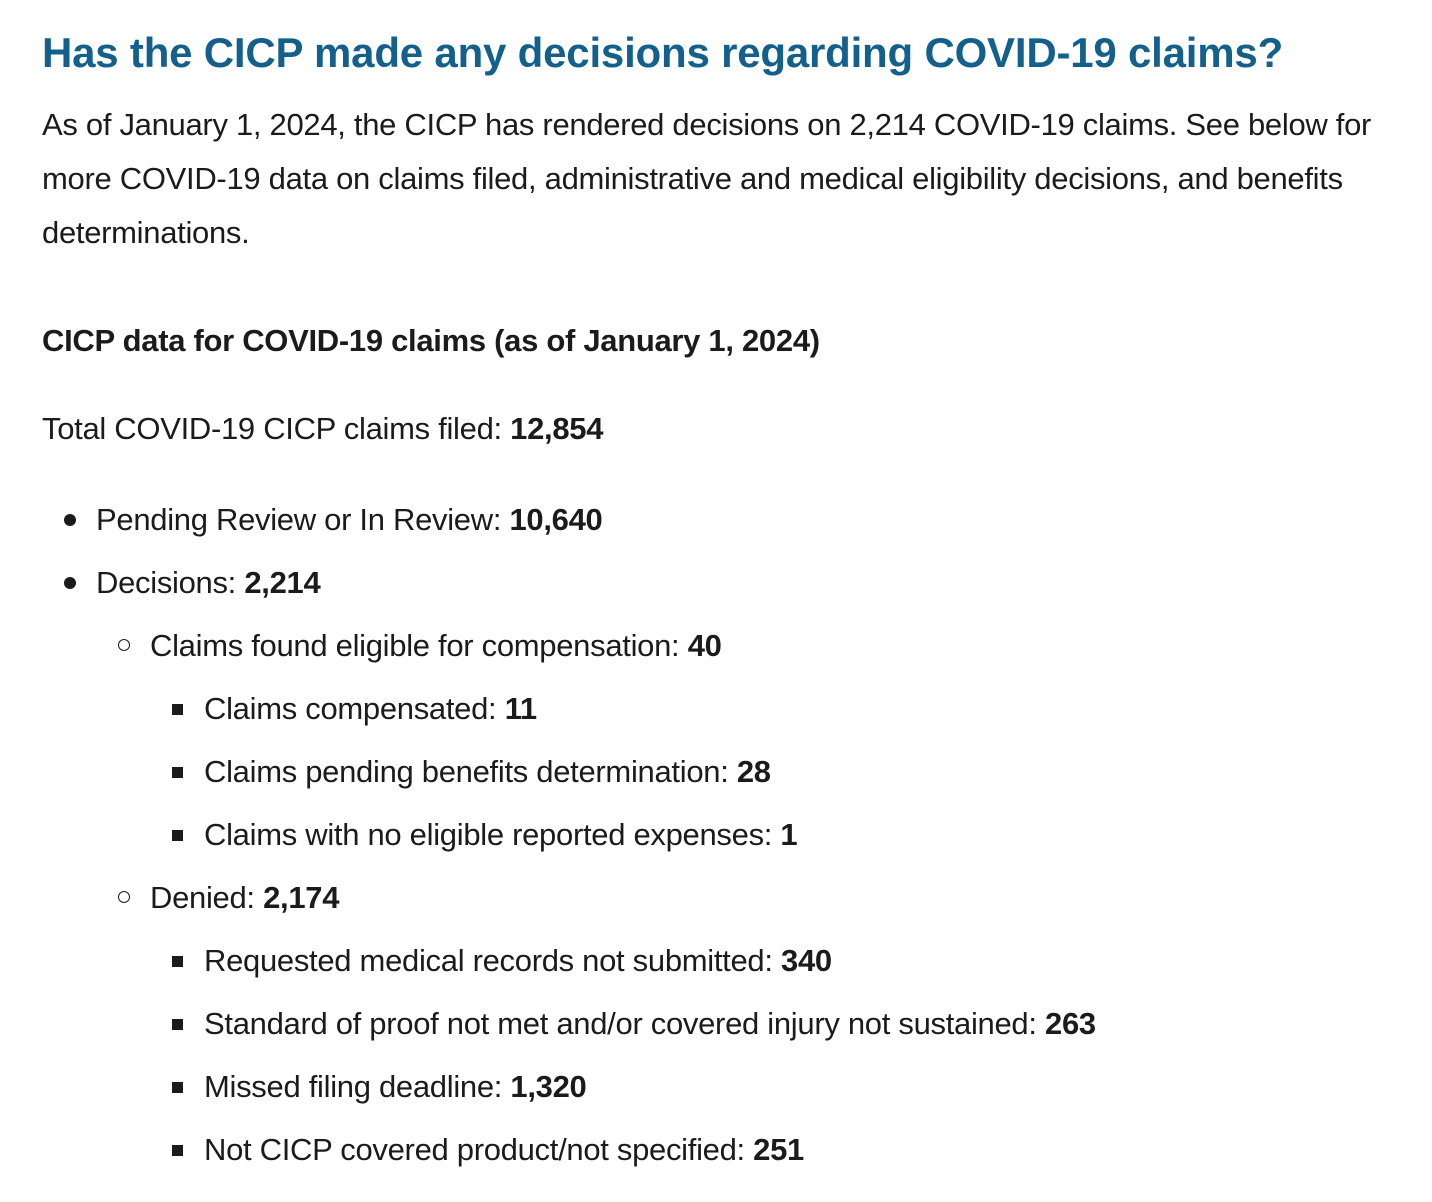 The height and width of the screenshot is (1202, 1432). What do you see at coordinates (419, 645) in the screenshot?
I see `eligible-label: Claims found eligible for compensation:` at bounding box center [419, 645].